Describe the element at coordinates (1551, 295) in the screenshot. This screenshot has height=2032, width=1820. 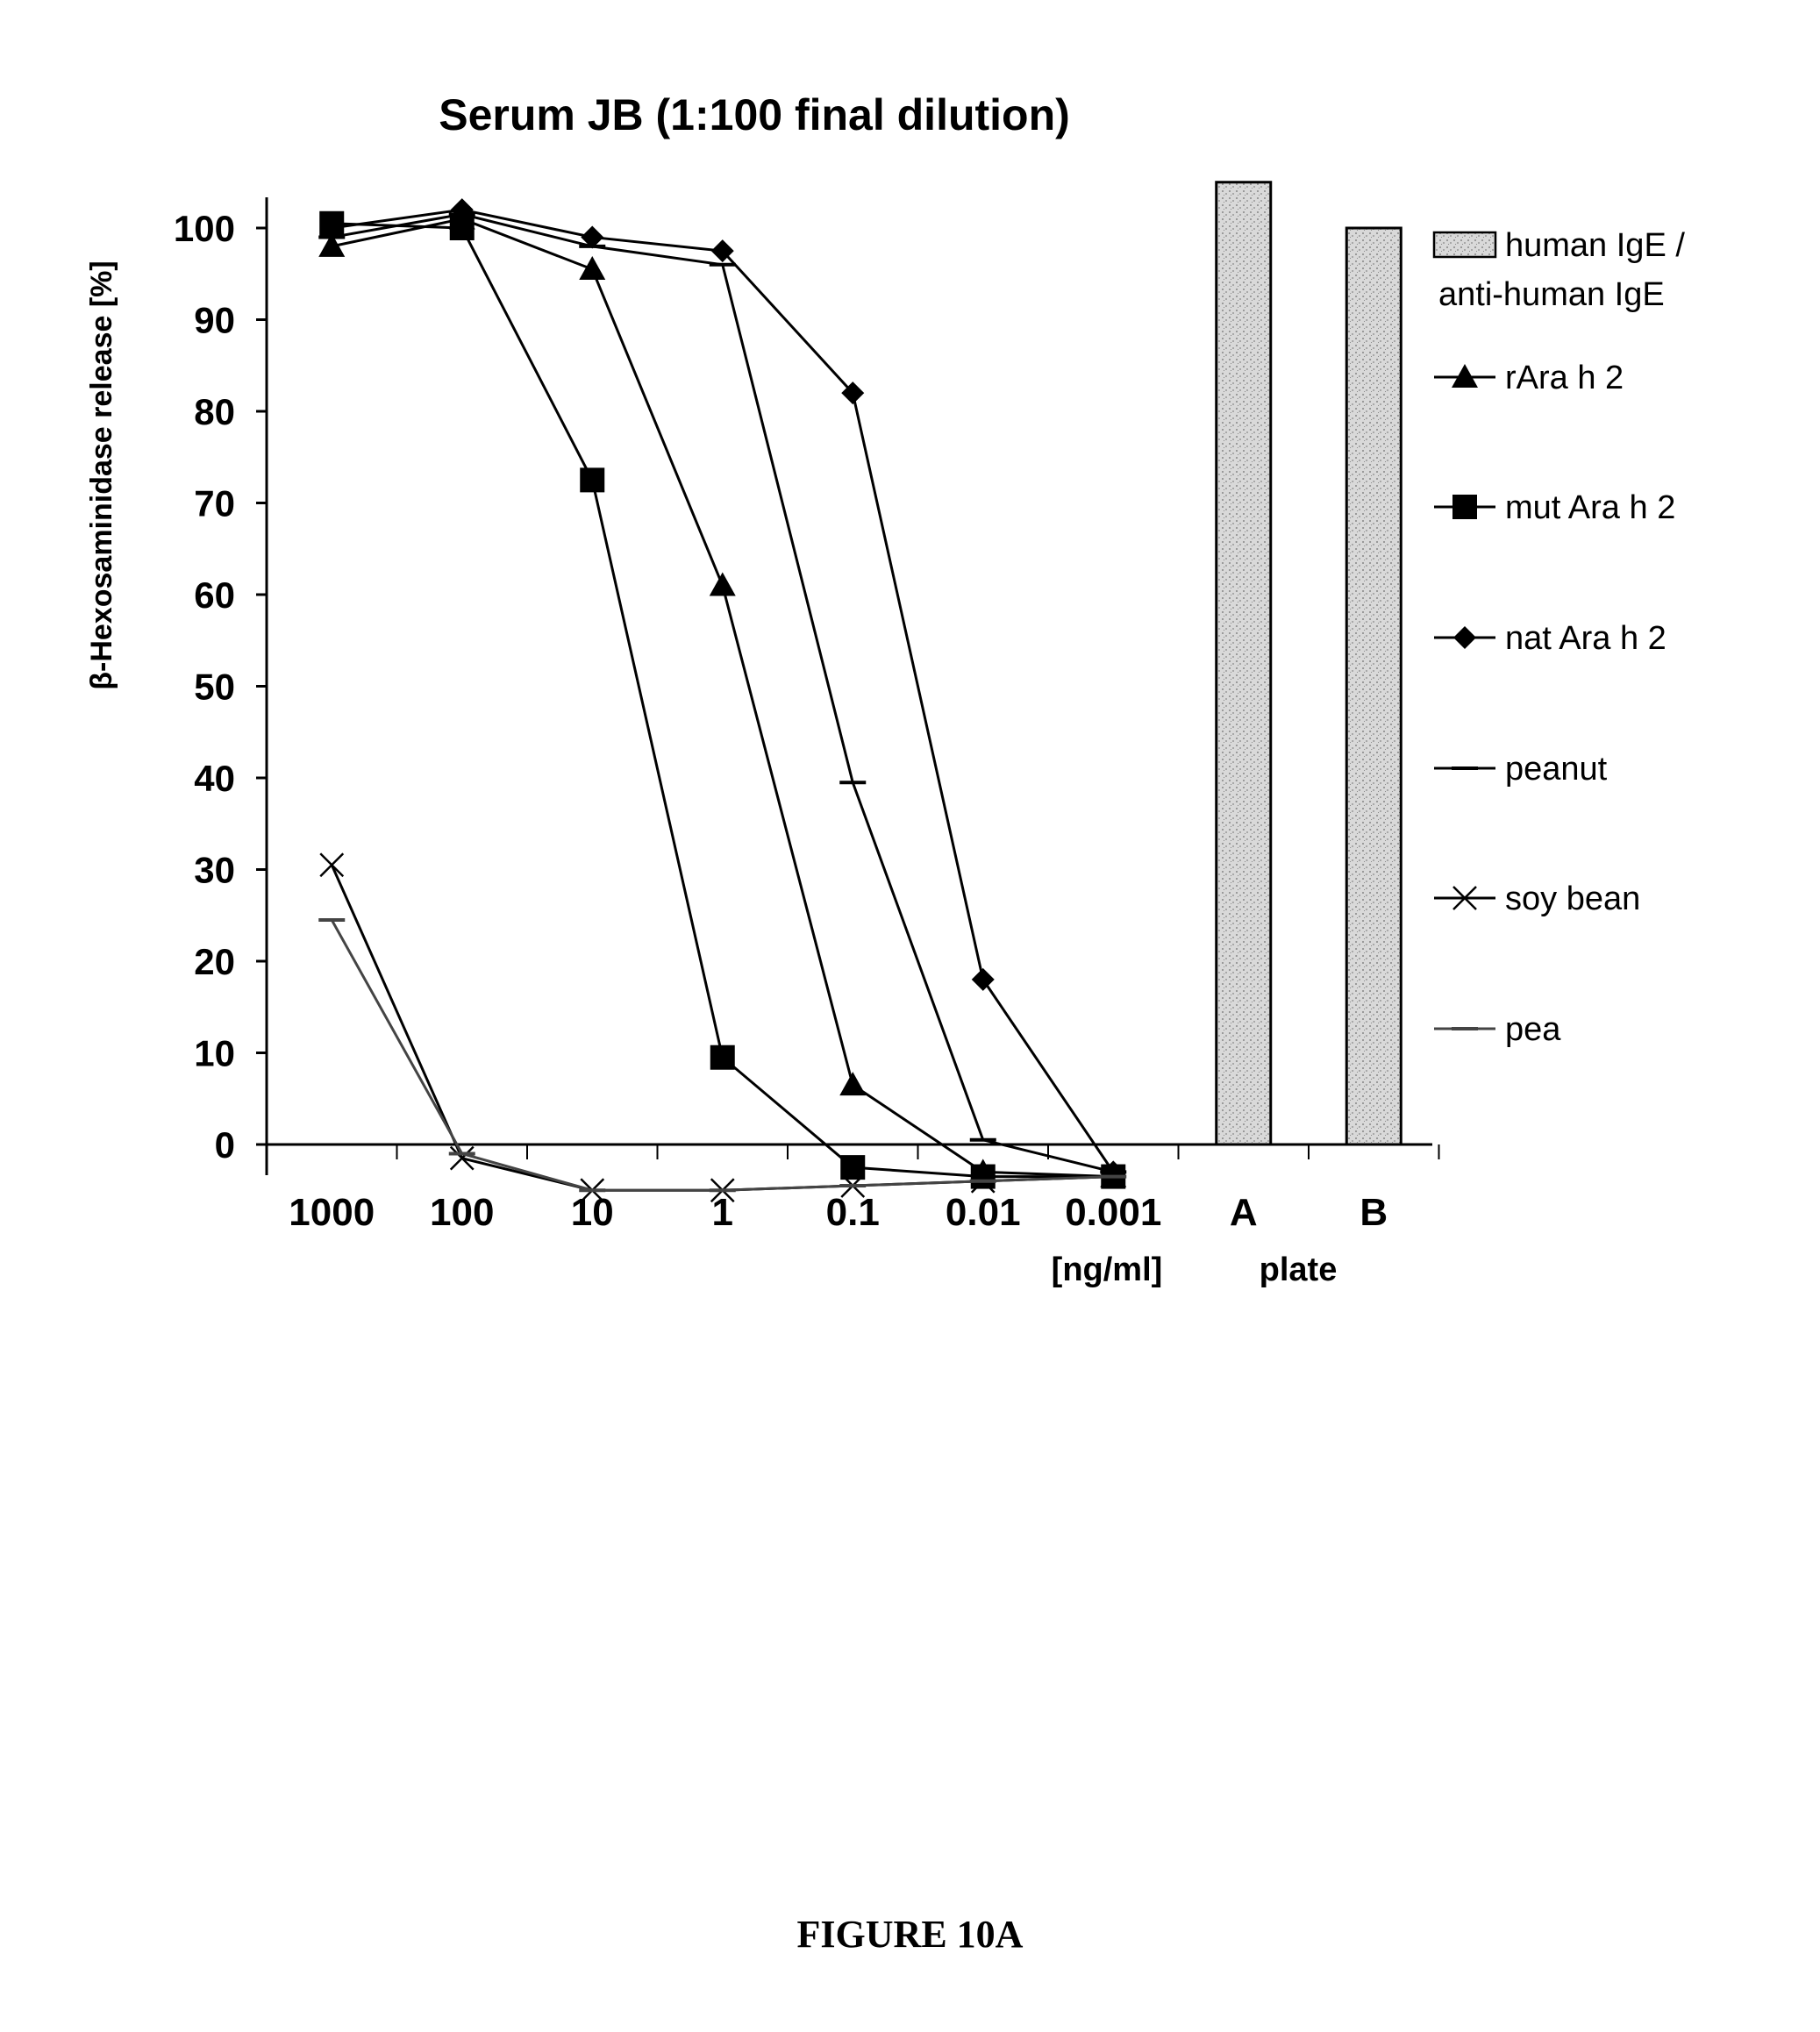
I see `legend-label-bars: anti-human IgE` at that location.